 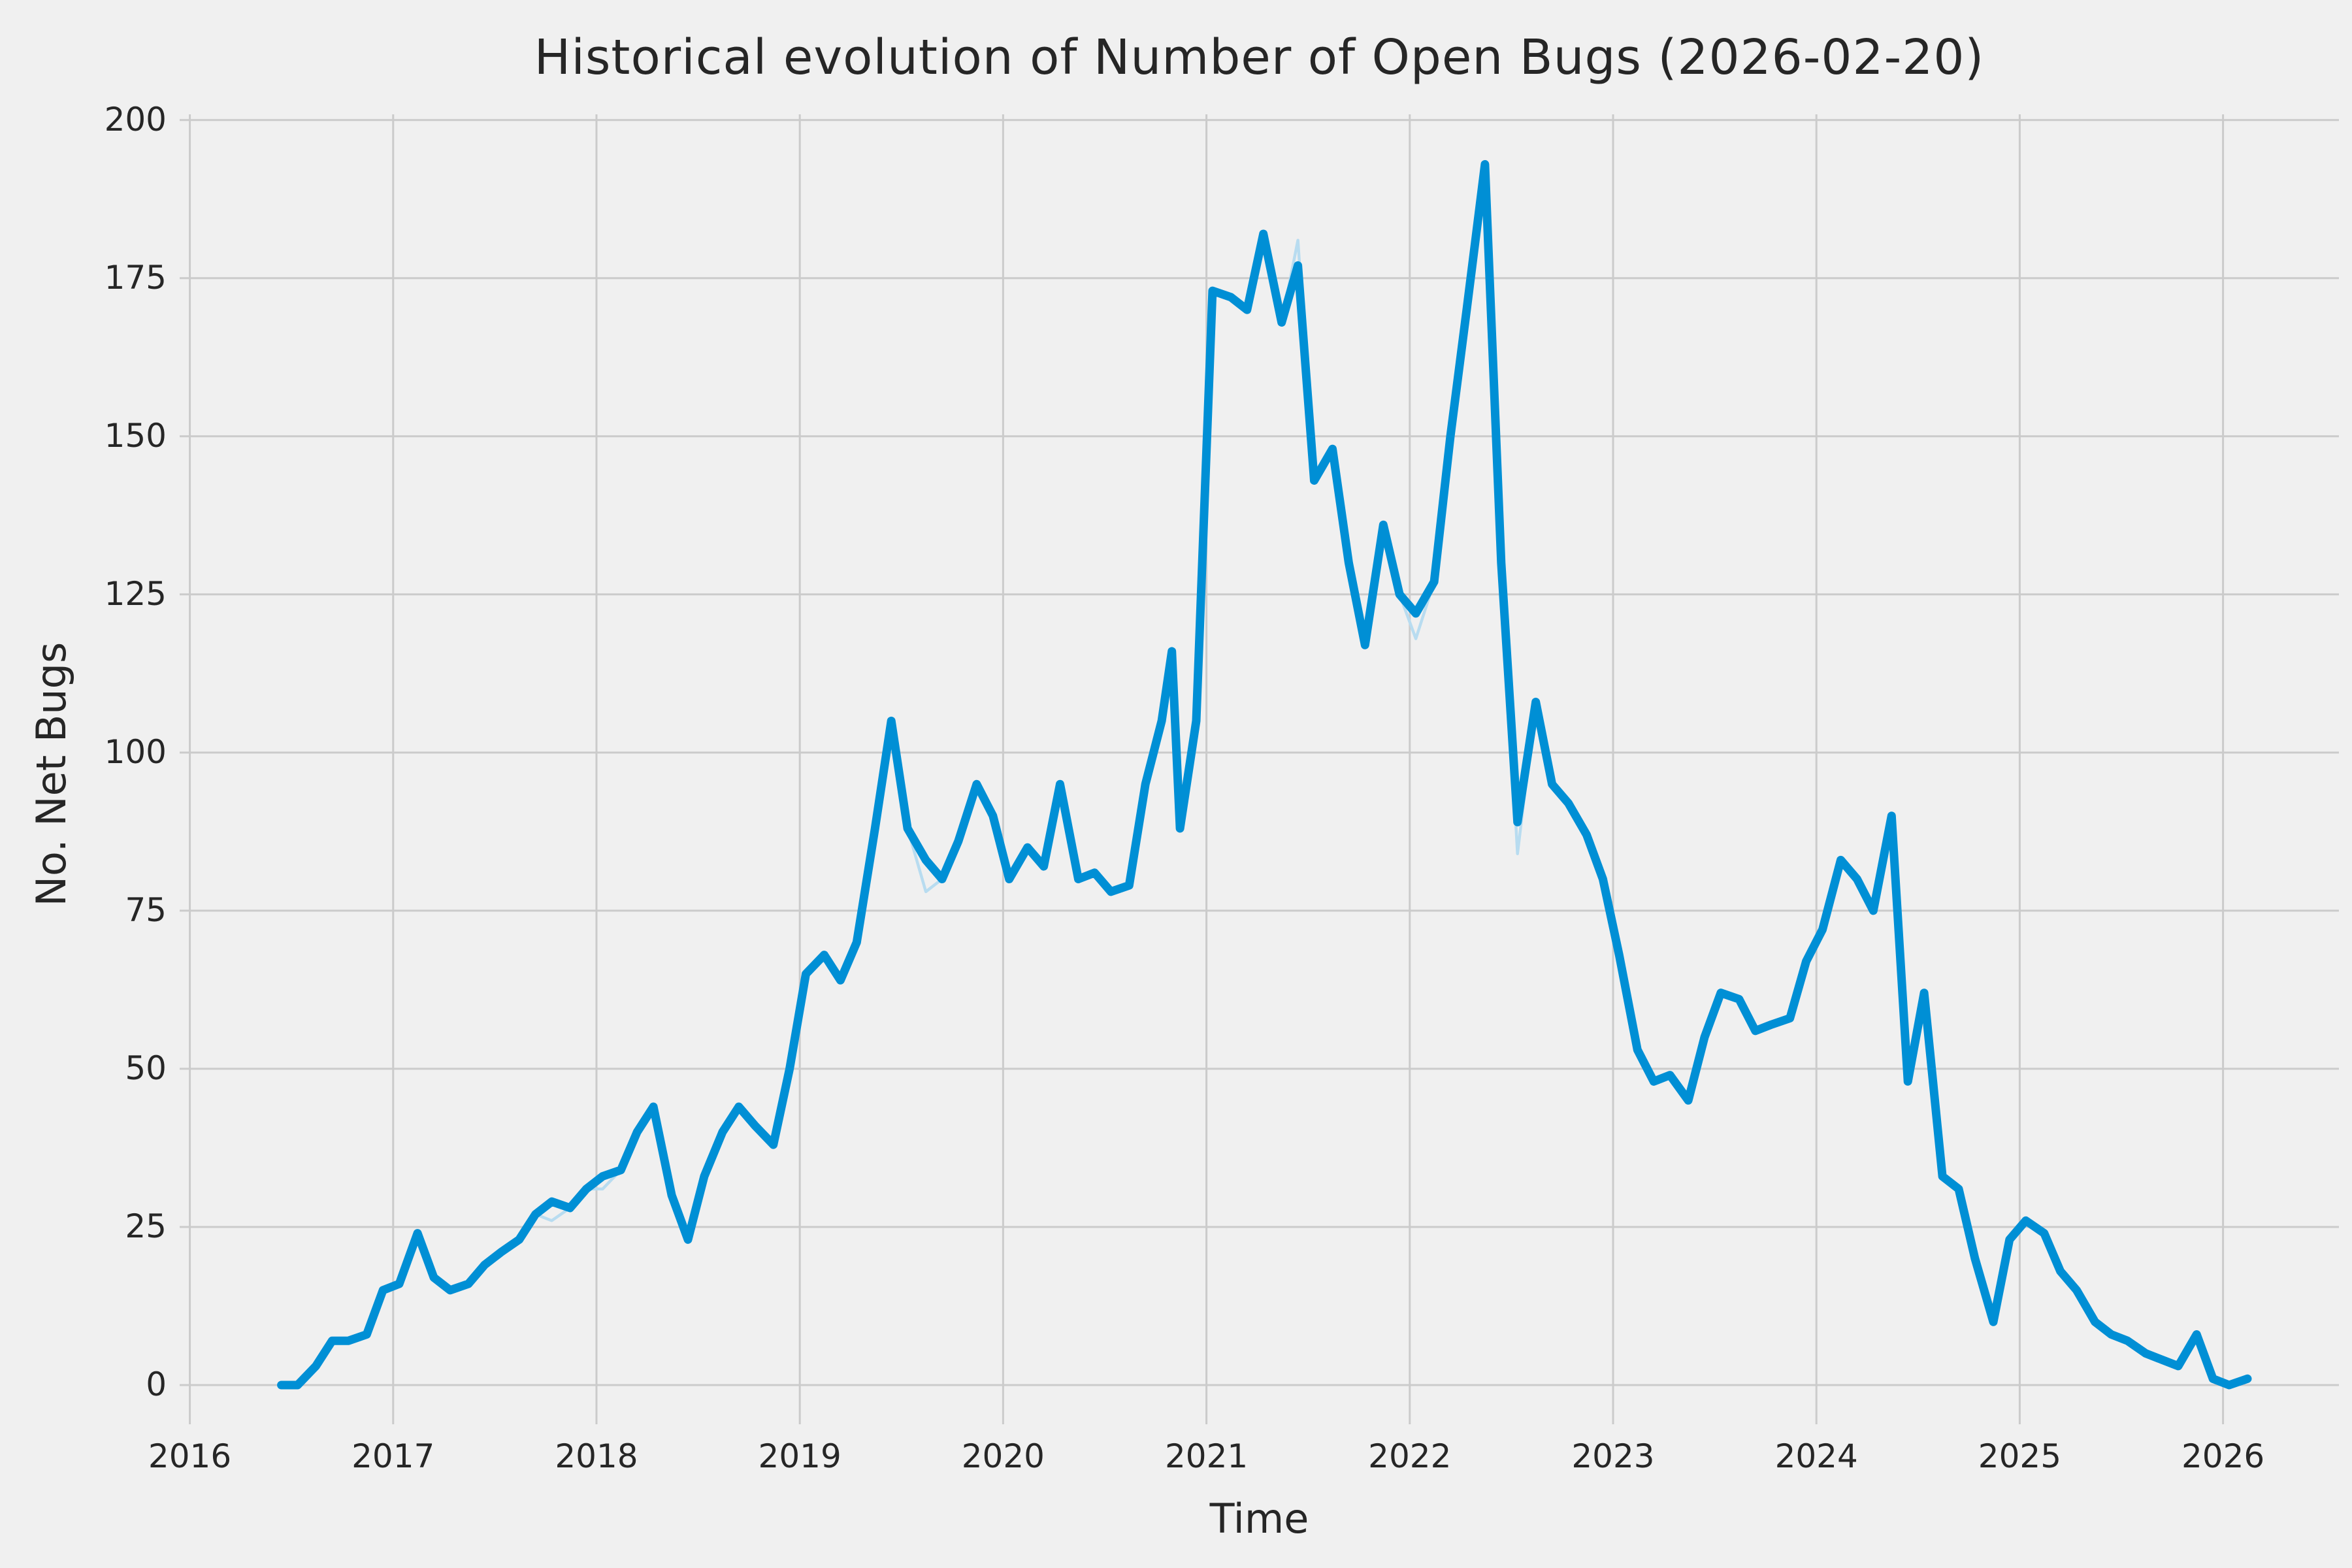 What do you see at coordinates (1816, 1456) in the screenshot?
I see `x-tick-label: 2024` at bounding box center [1816, 1456].